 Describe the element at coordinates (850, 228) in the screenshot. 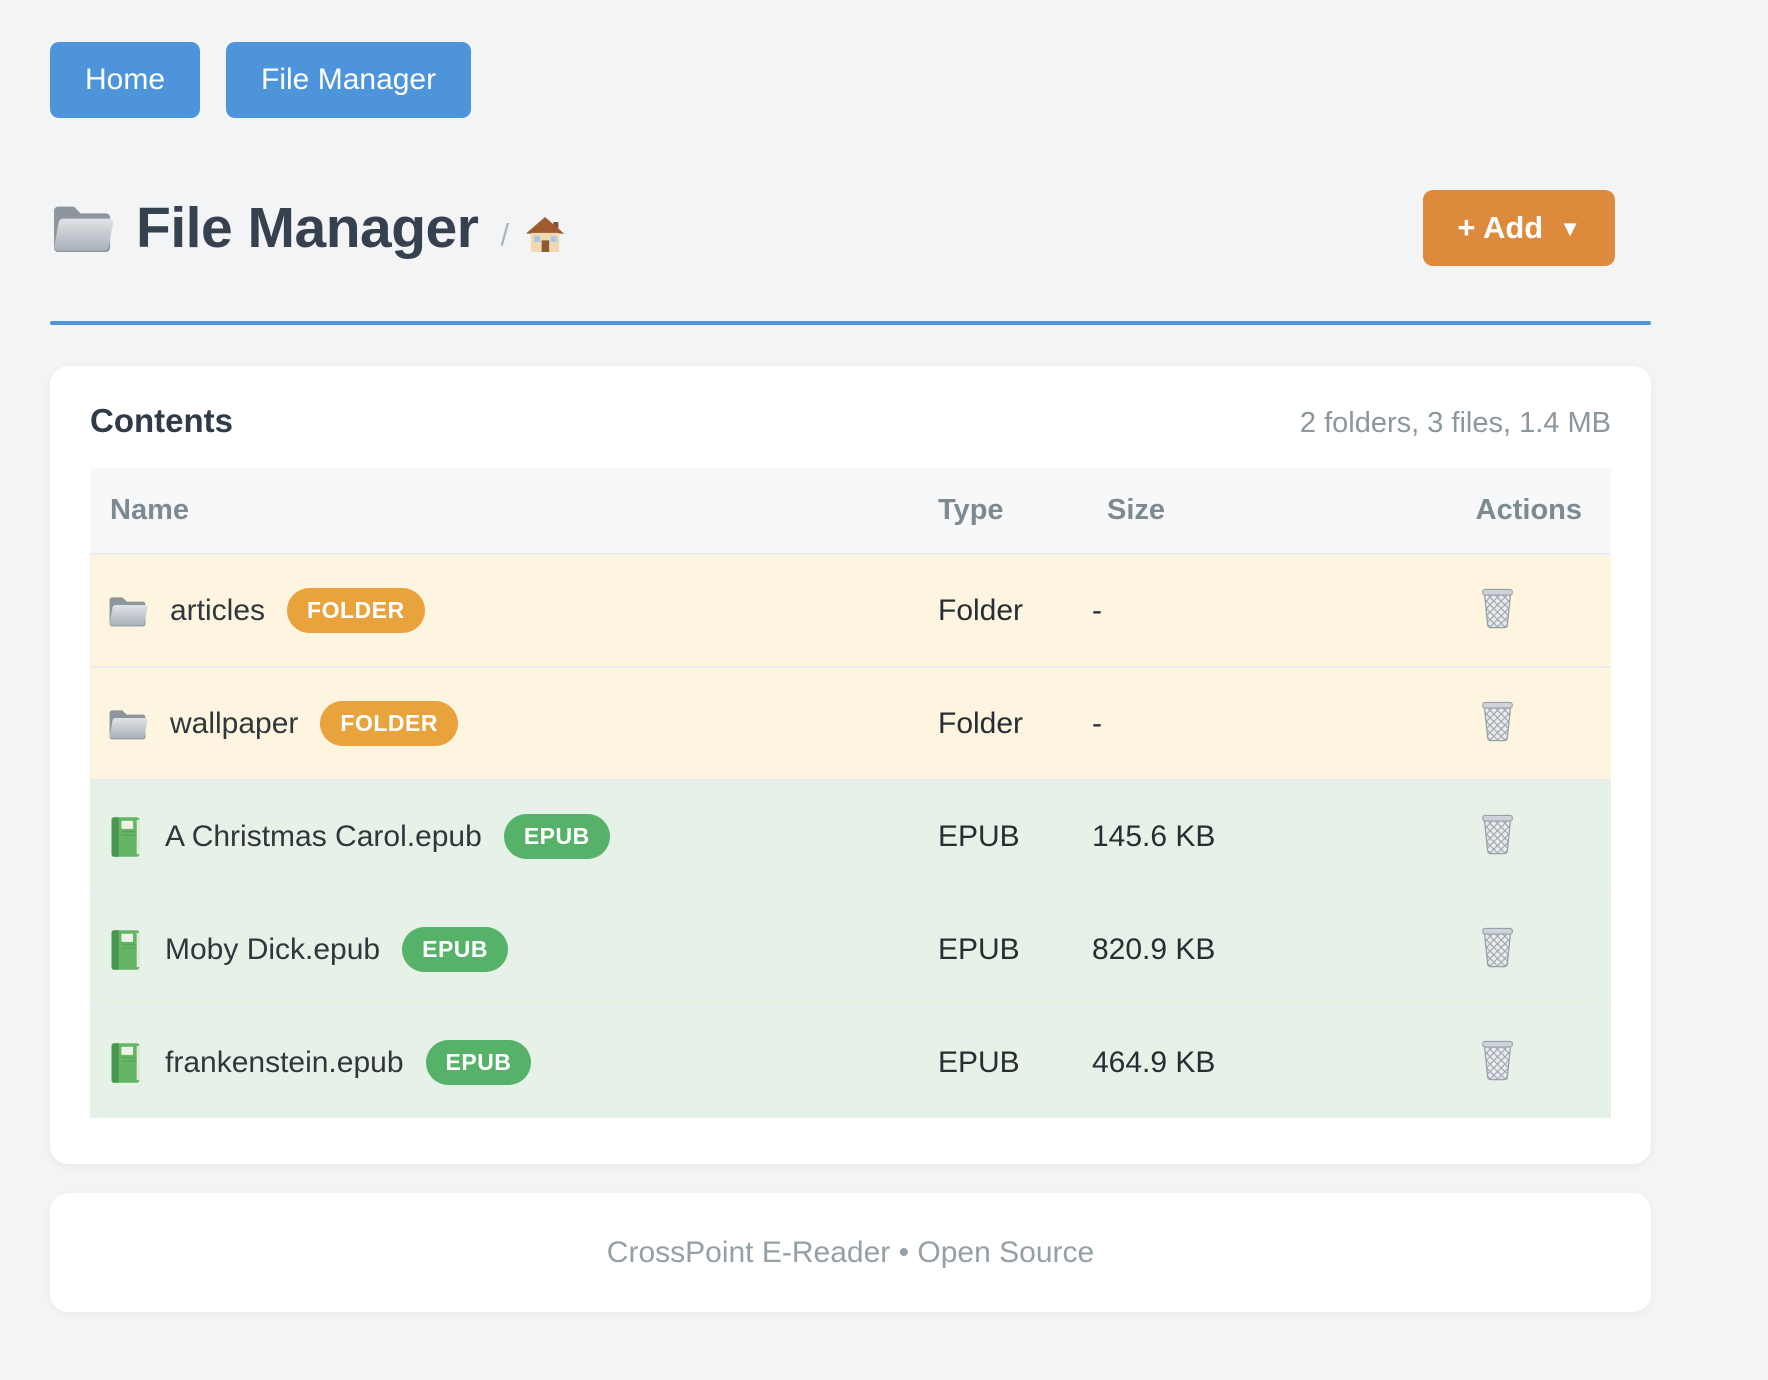

I see `page-header: File Manager / + Add ▼` at that location.